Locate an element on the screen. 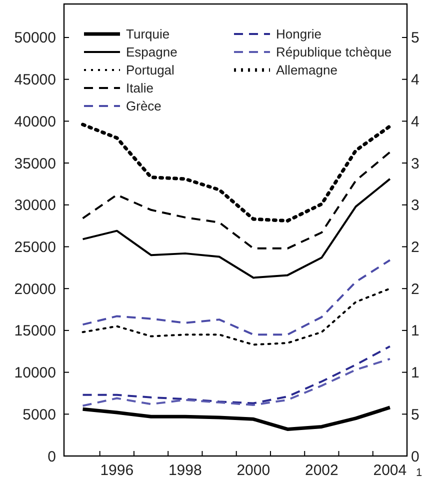 The width and height of the screenshot is (426, 483). x-tick-label: 2002 is located at coordinates (321, 470).